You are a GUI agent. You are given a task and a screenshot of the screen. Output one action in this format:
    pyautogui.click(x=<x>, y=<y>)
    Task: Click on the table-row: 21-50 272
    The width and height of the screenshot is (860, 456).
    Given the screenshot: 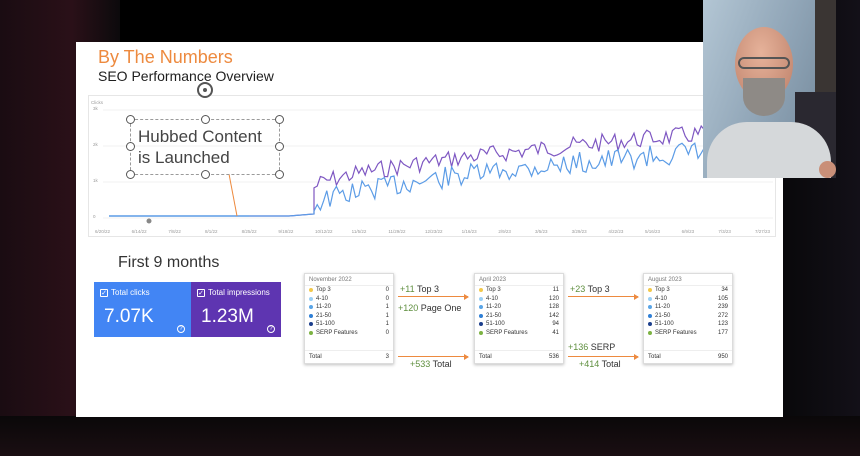 What is the action you would take?
    pyautogui.click(x=688, y=316)
    